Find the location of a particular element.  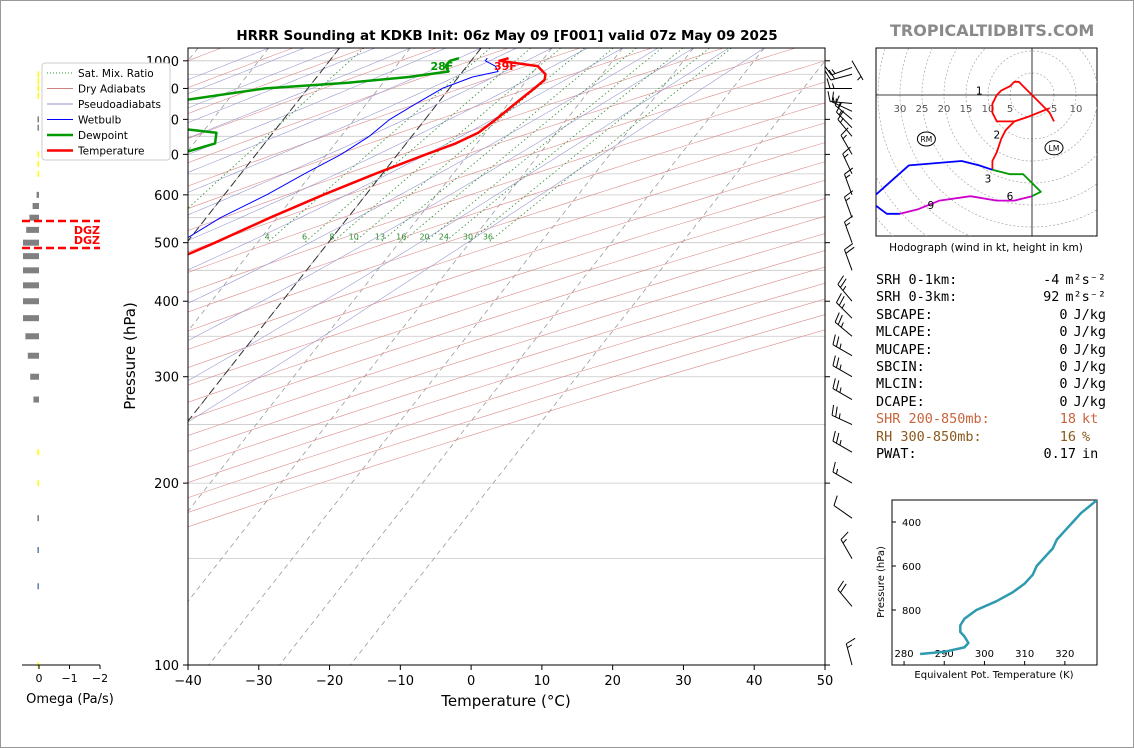

stat-row: RH 300-850mb: 16% is located at coordinates (991, 437).